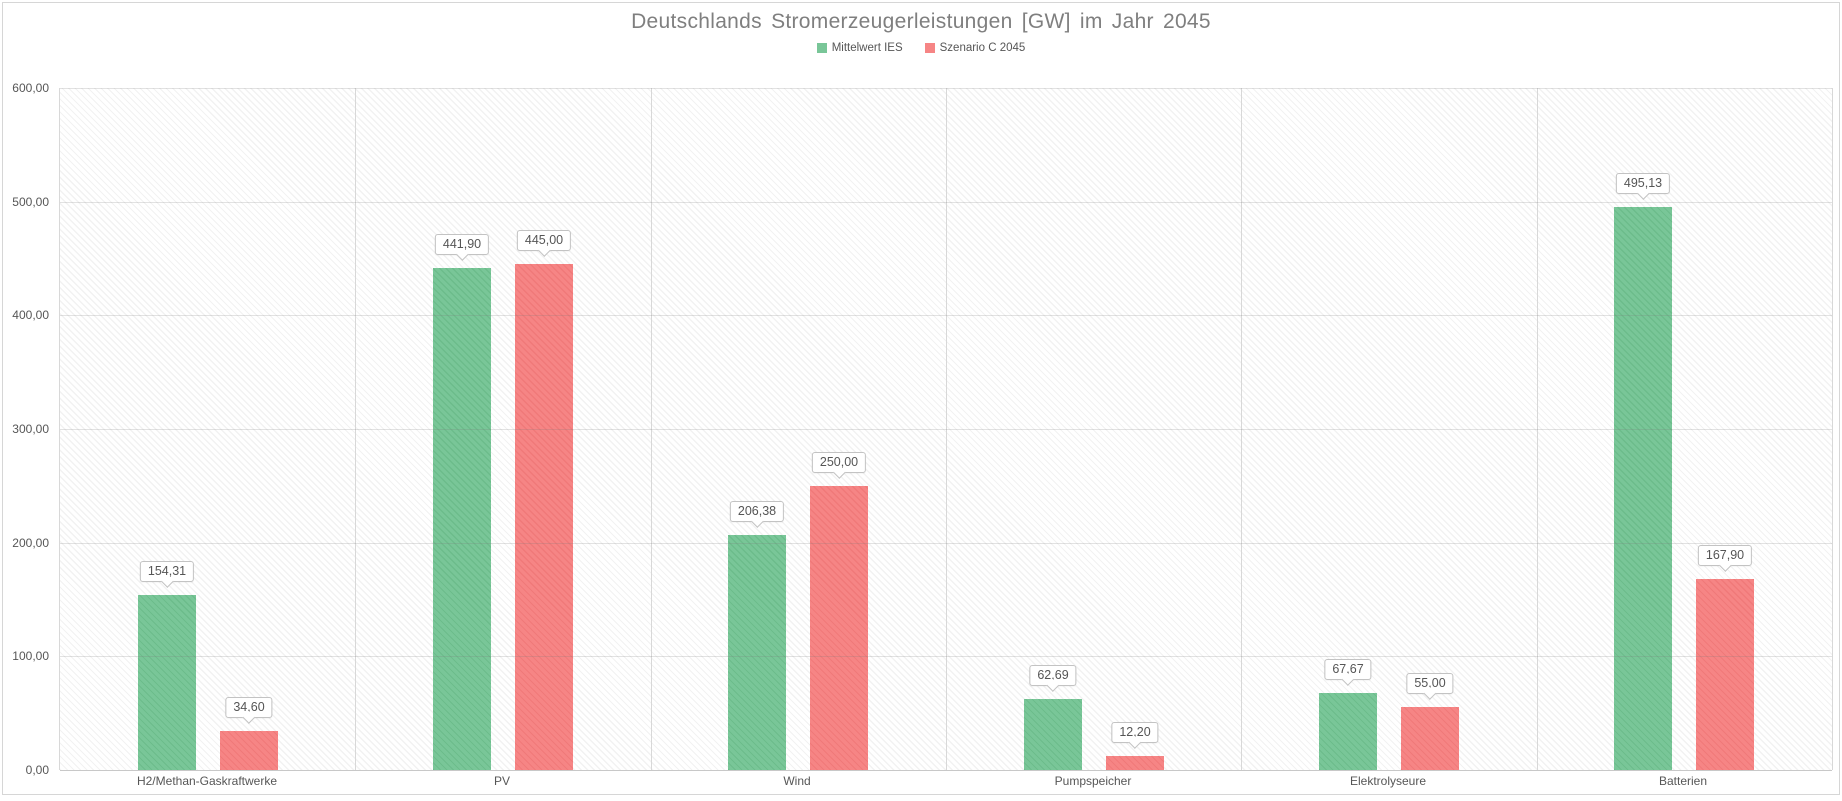 The height and width of the screenshot is (801, 1842). Describe the element at coordinates (30, 543) in the screenshot. I see `y-tick-label: 200,00` at that location.